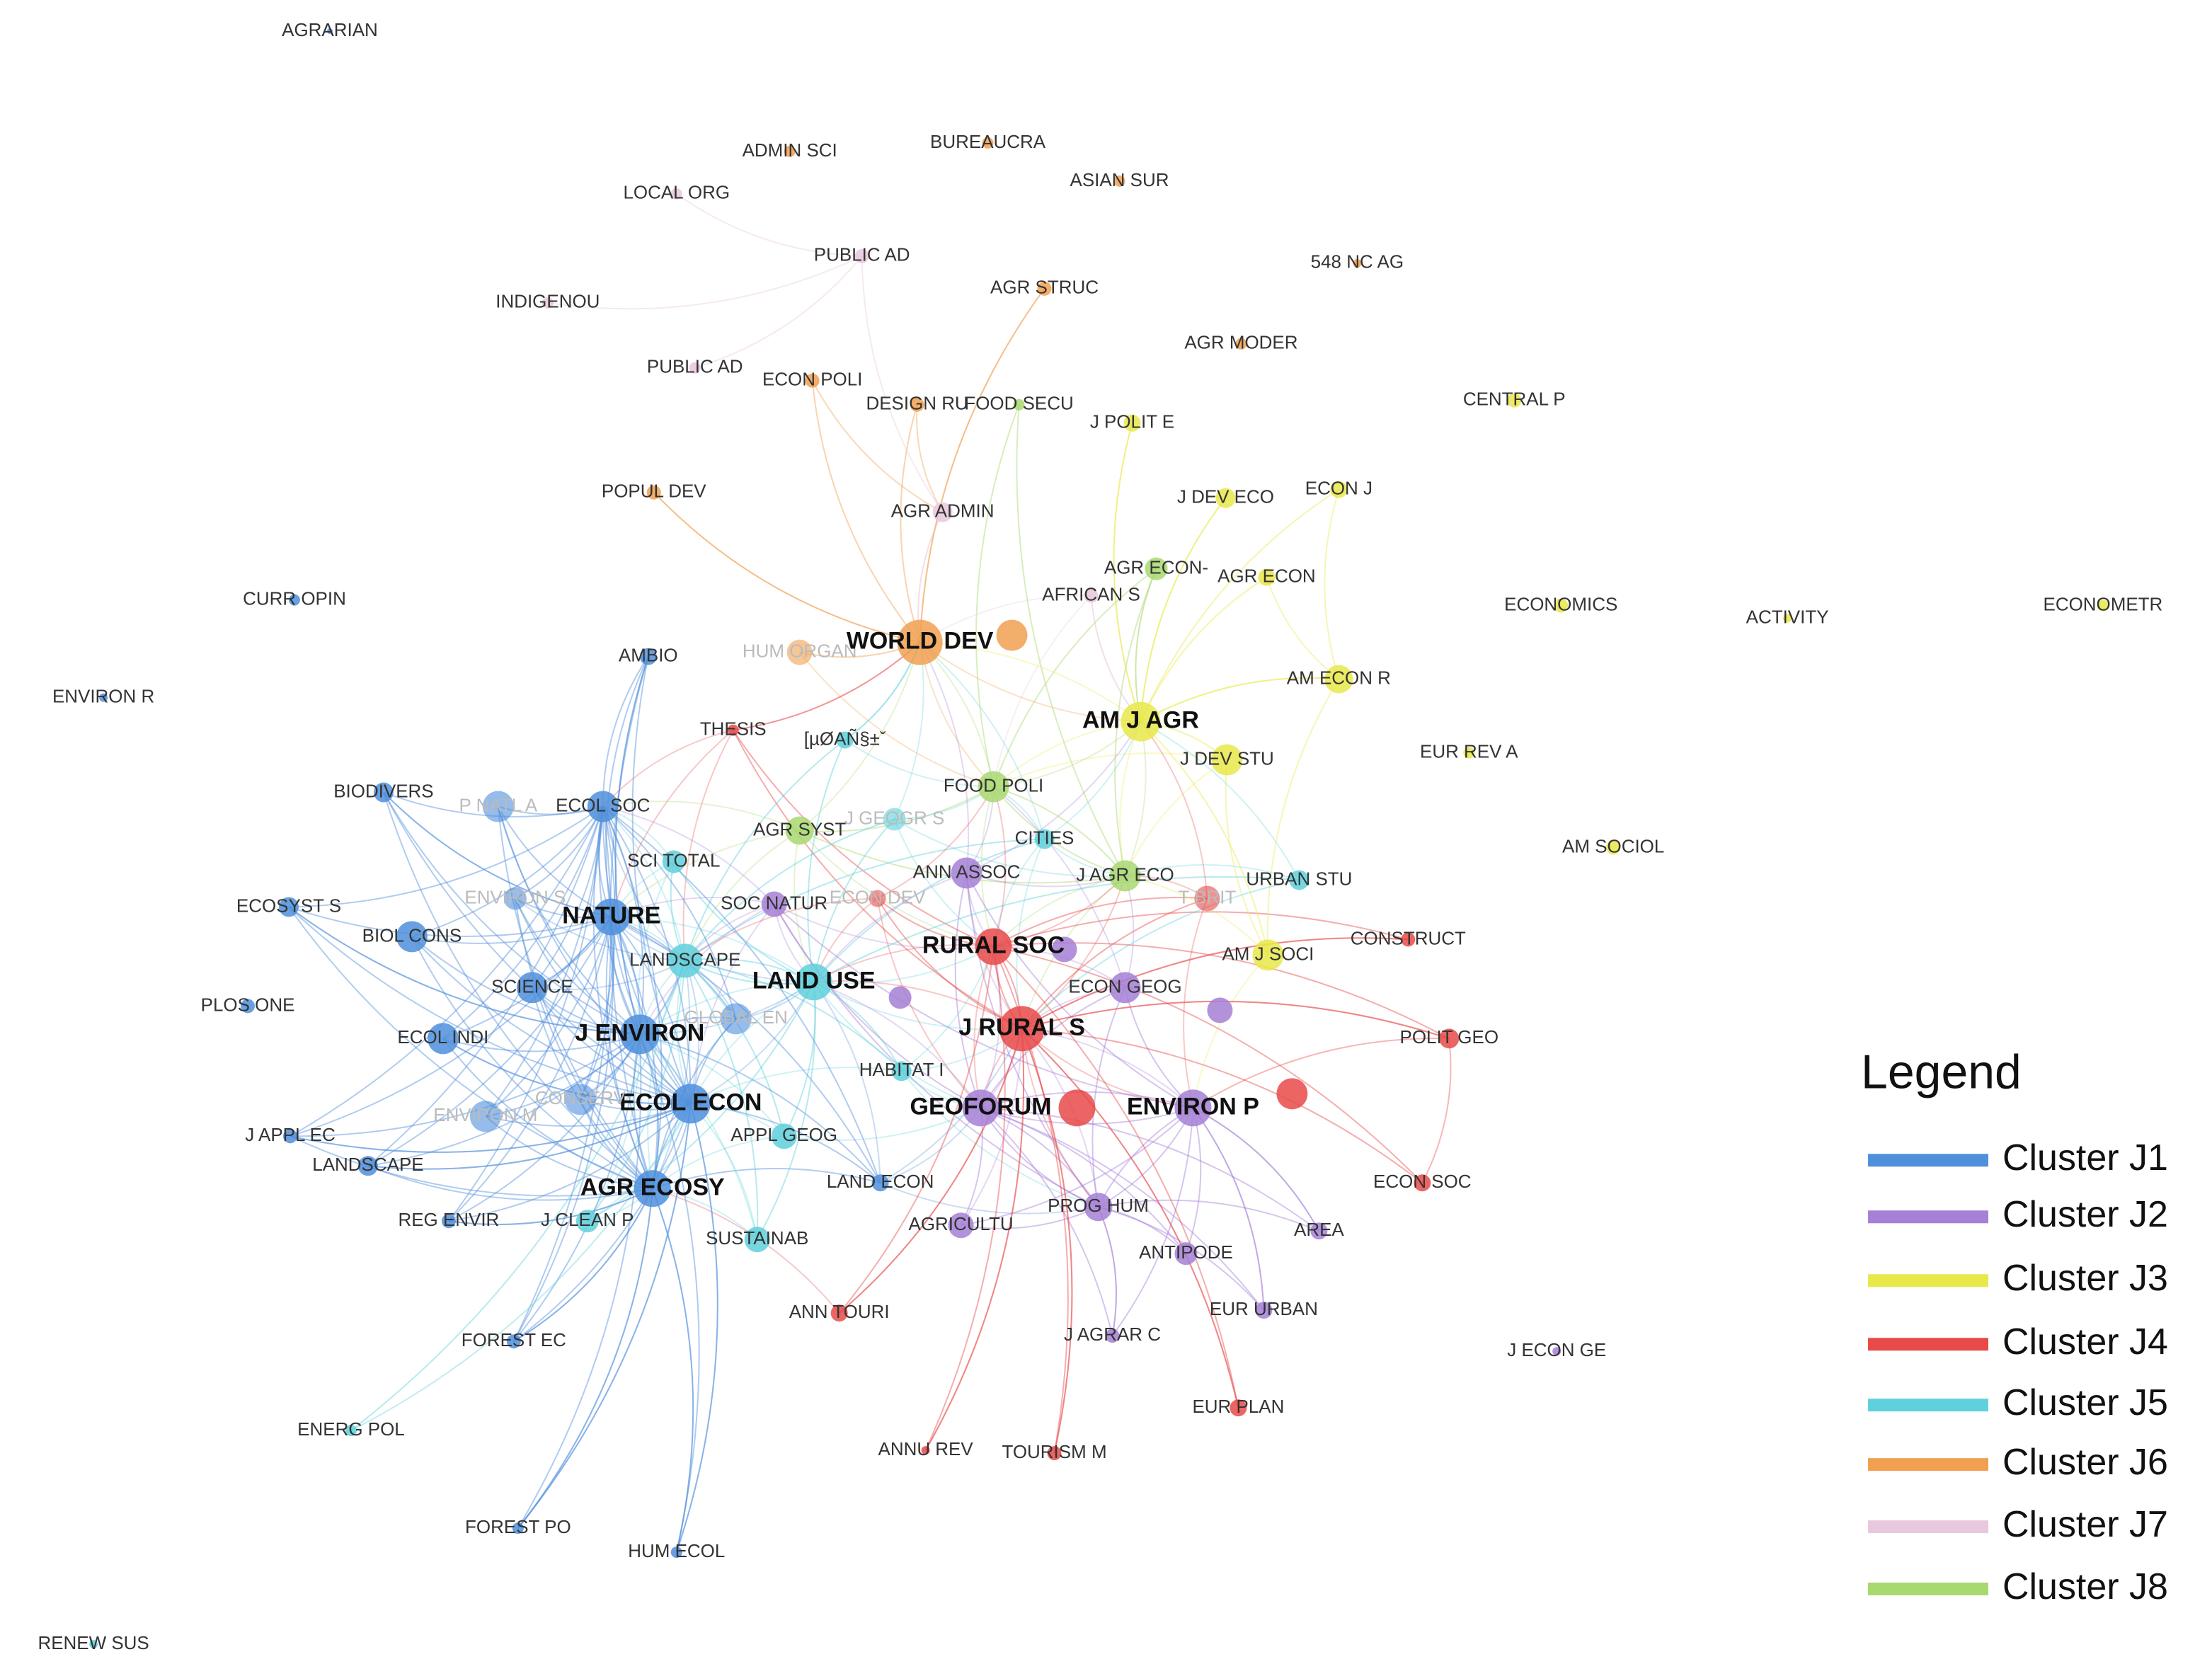 The image size is (2212, 1664). What do you see at coordinates (580, 1097) in the screenshot?
I see `node-label: CONSERV` at bounding box center [580, 1097].